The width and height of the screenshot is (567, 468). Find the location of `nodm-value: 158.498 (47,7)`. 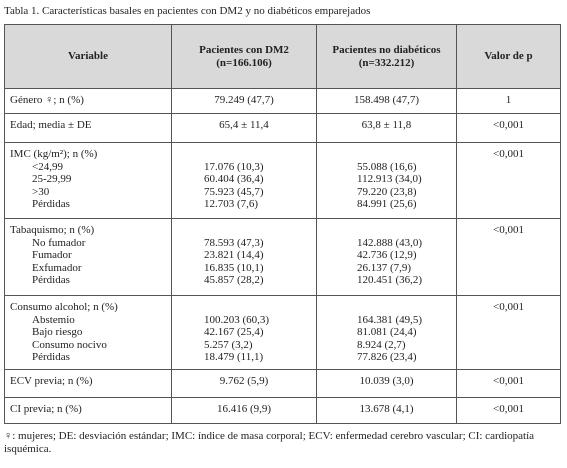

nodm-value: 158.498 (47,7) is located at coordinates (386, 100).